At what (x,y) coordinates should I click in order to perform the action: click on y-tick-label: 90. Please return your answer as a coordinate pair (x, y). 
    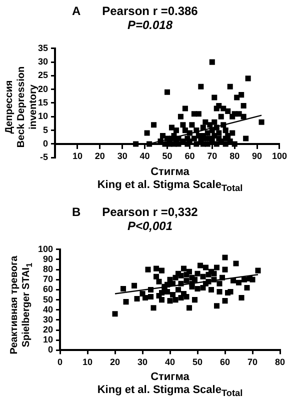
    Looking at the image, I should click on (48, 259).